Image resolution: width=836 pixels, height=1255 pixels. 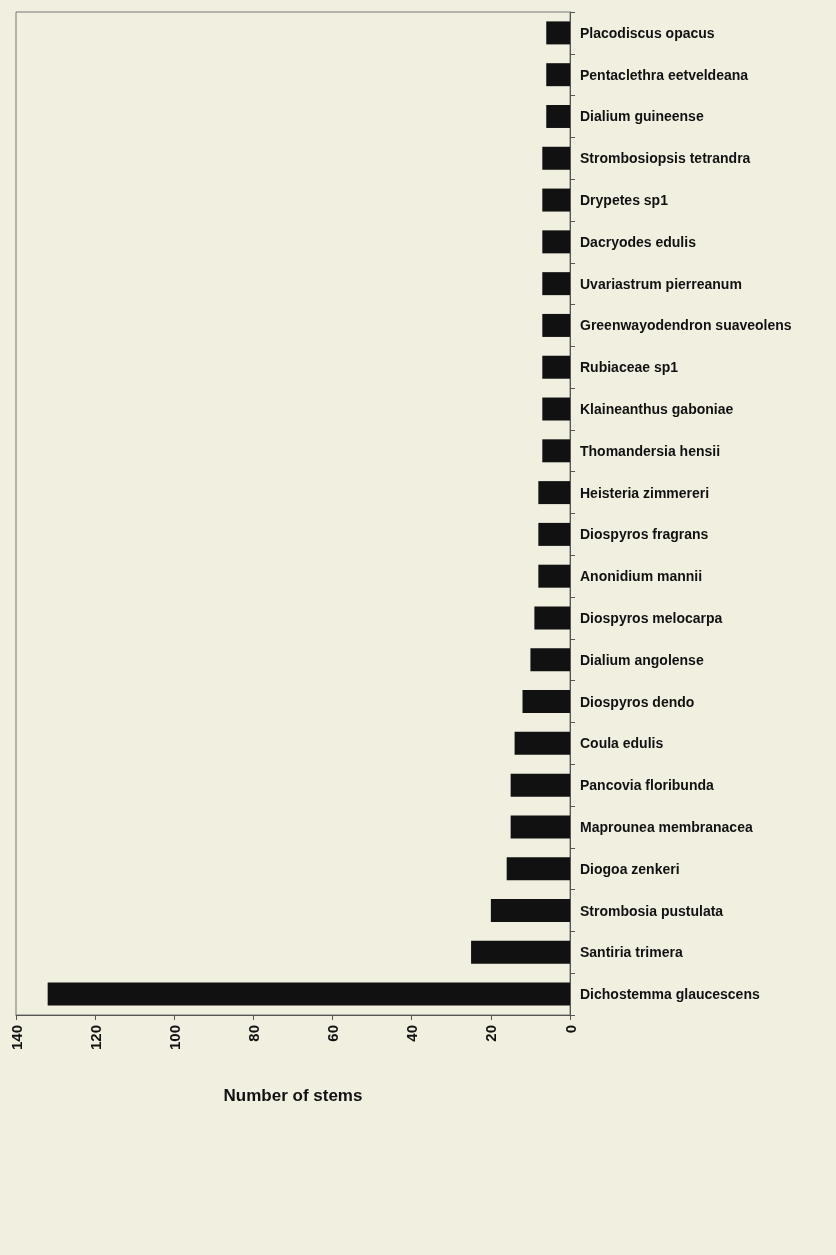 I want to click on x-tick-label: 60, so click(x=333, y=1033).